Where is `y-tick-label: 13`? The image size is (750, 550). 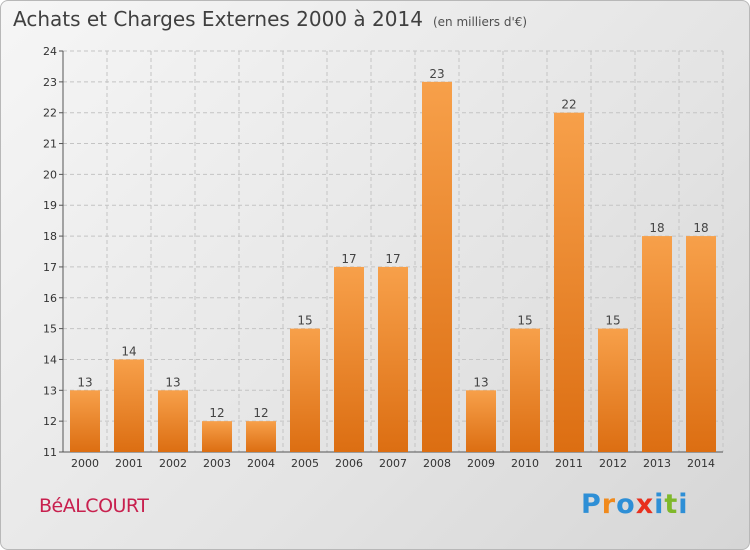 y-tick-label: 13 is located at coordinates (50, 390).